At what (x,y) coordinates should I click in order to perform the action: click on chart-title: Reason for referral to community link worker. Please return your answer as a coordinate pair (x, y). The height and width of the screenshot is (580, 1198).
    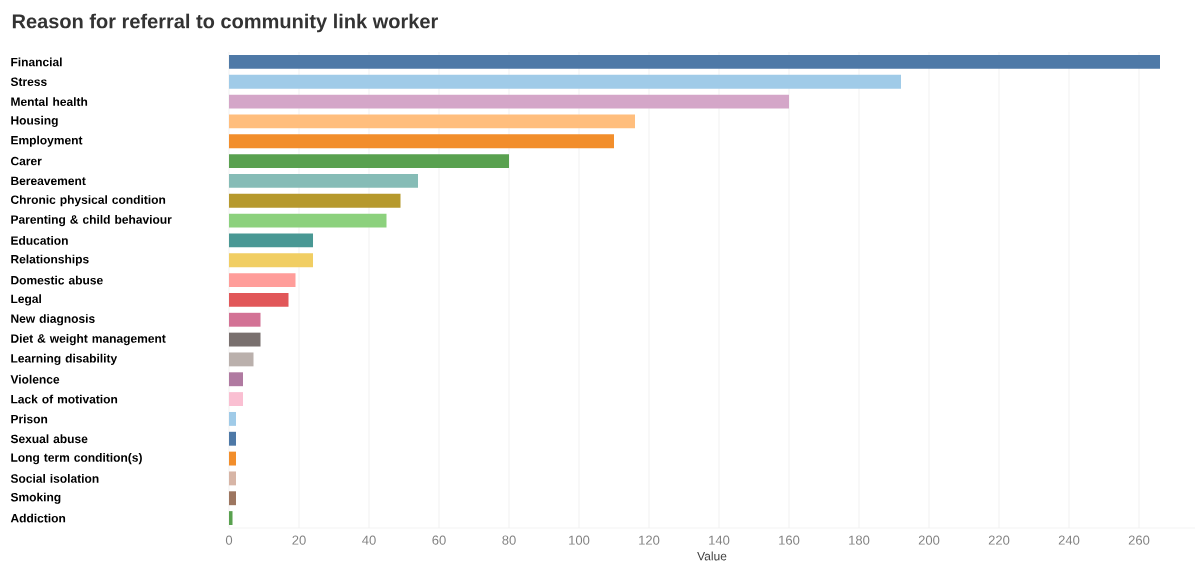
    Looking at the image, I should click on (225, 23).